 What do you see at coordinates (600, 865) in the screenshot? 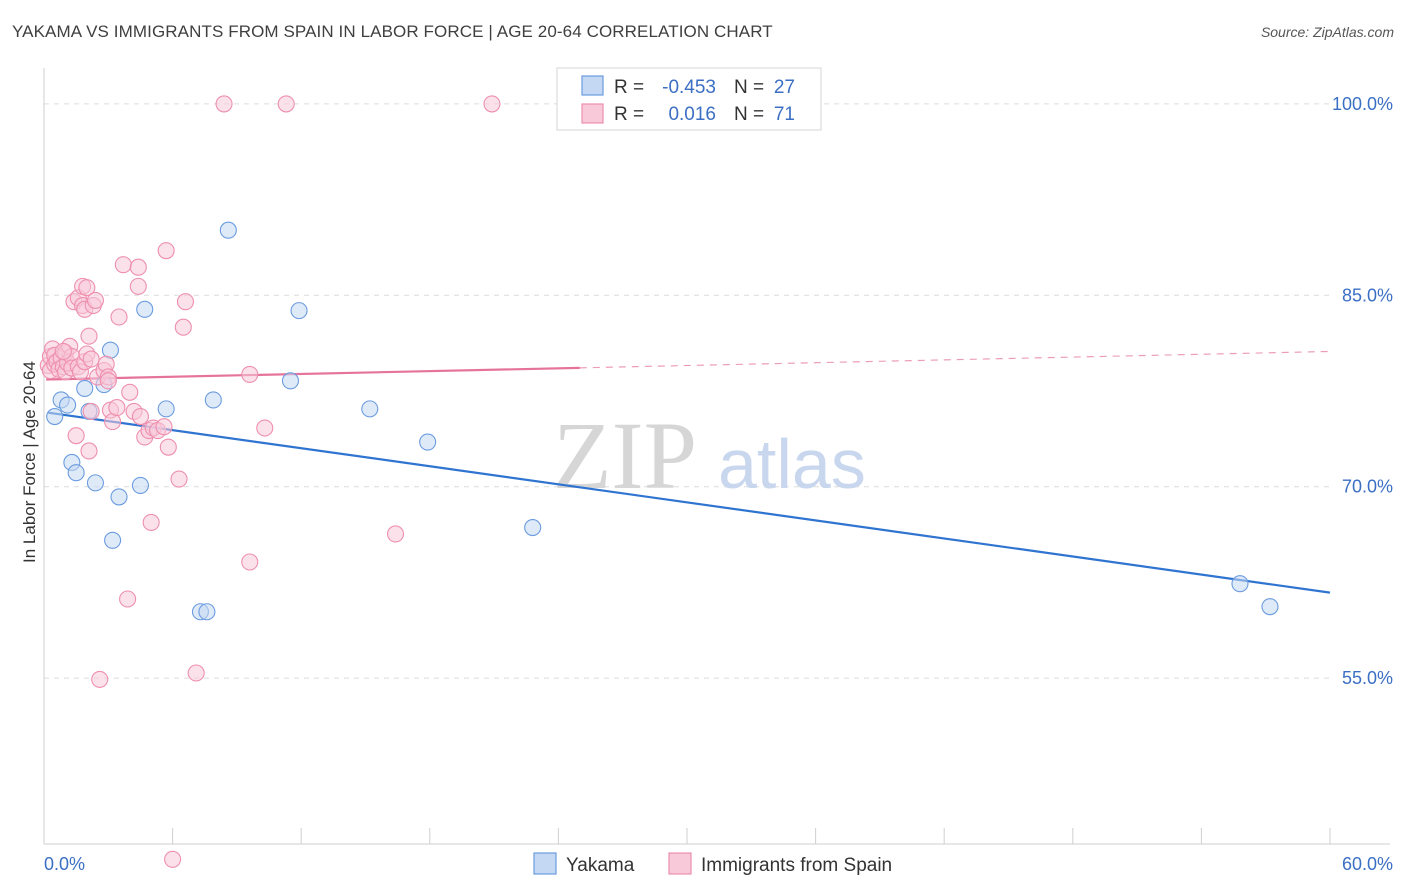
I see `legend-label-yakama: Yakama` at bounding box center [600, 865].